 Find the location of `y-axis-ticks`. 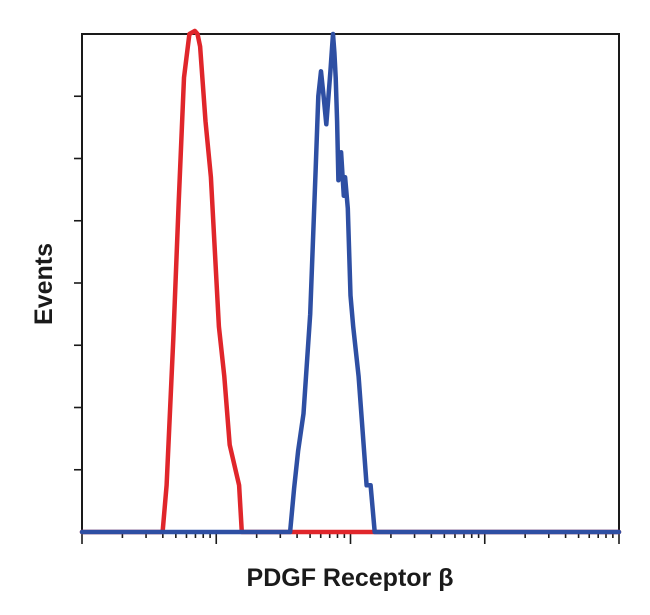

y-axis-ticks is located at coordinates (78, 283).